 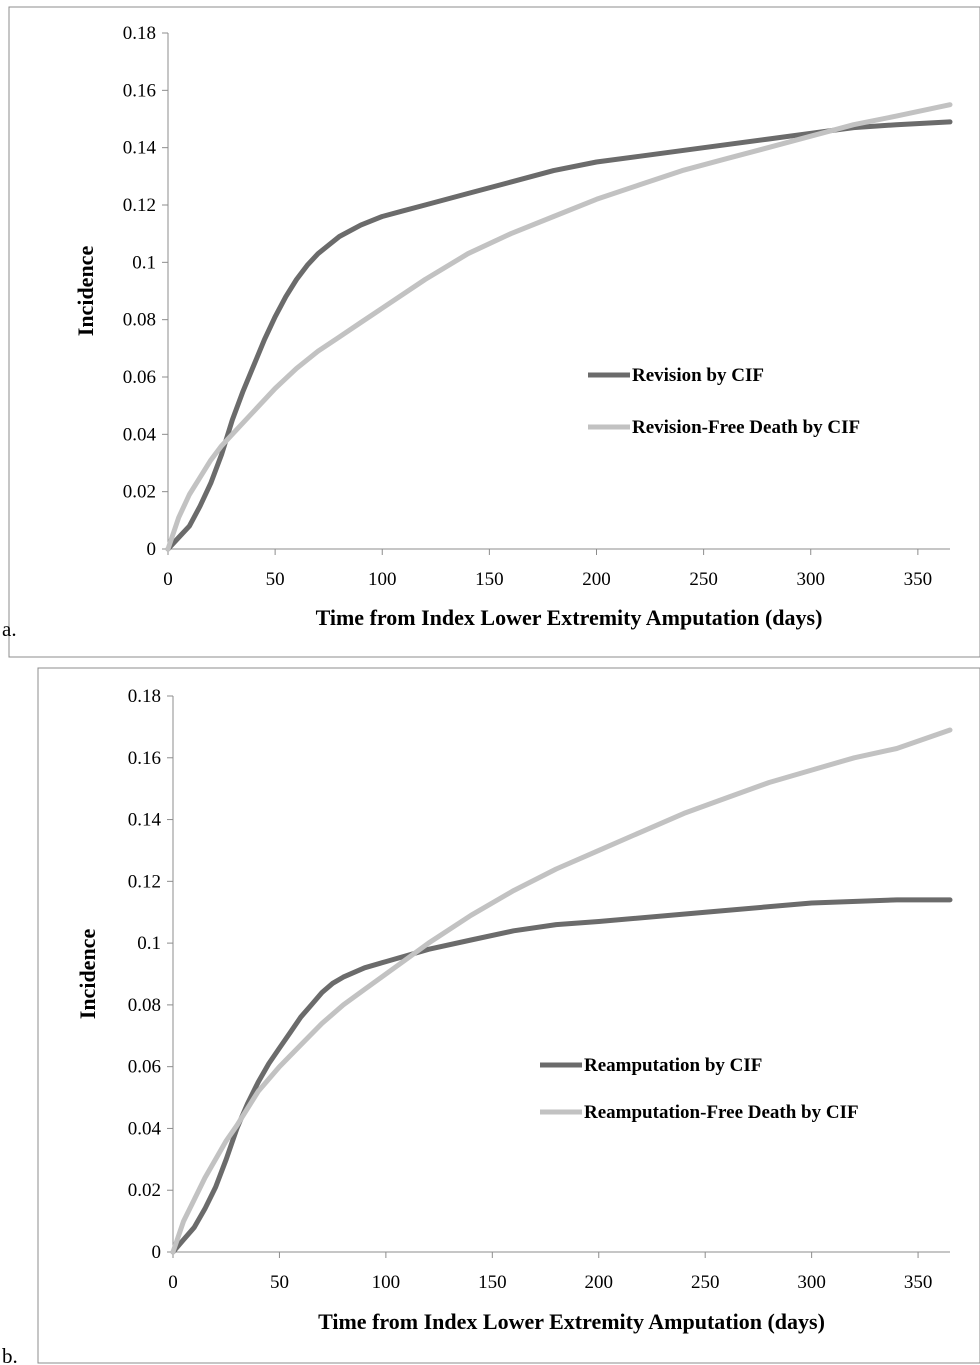 What do you see at coordinates (746, 427) in the screenshot?
I see `legend-label-2: Revision-Free Death by CIF` at bounding box center [746, 427].